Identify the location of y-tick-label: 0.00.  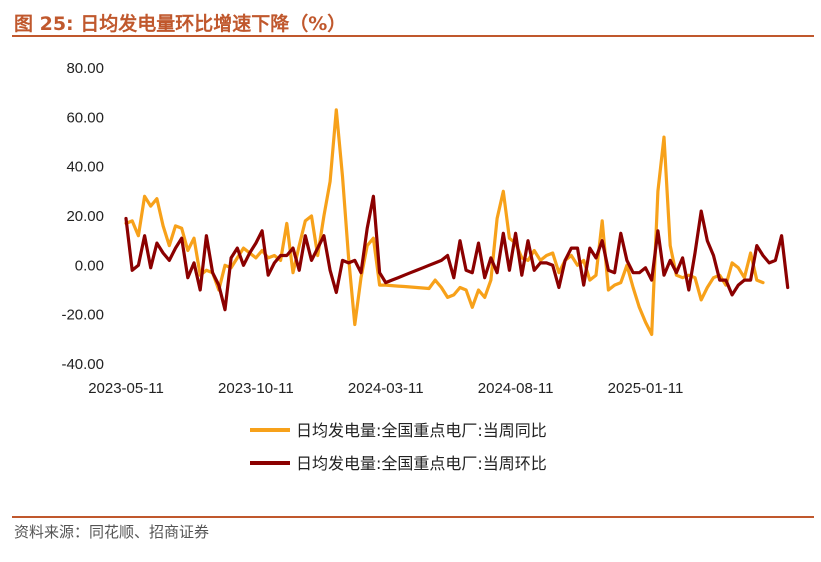
(89, 265).